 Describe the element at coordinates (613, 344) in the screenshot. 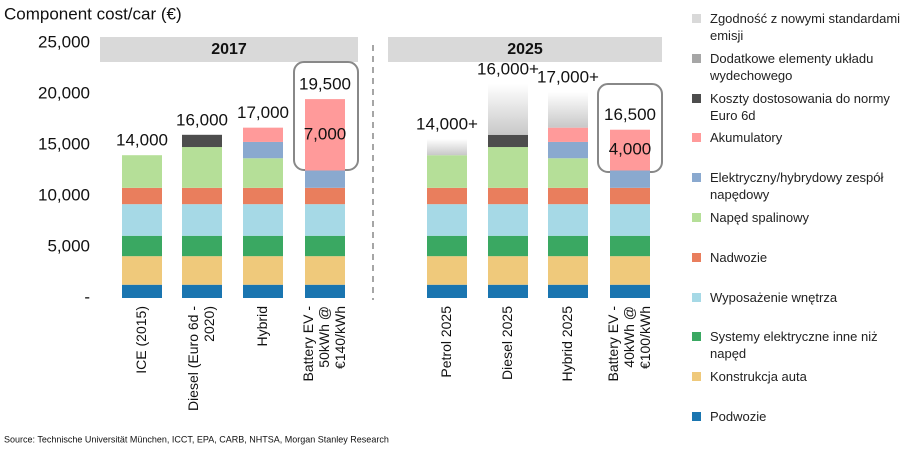

I see `x-tick-line: Battery EV -` at that location.